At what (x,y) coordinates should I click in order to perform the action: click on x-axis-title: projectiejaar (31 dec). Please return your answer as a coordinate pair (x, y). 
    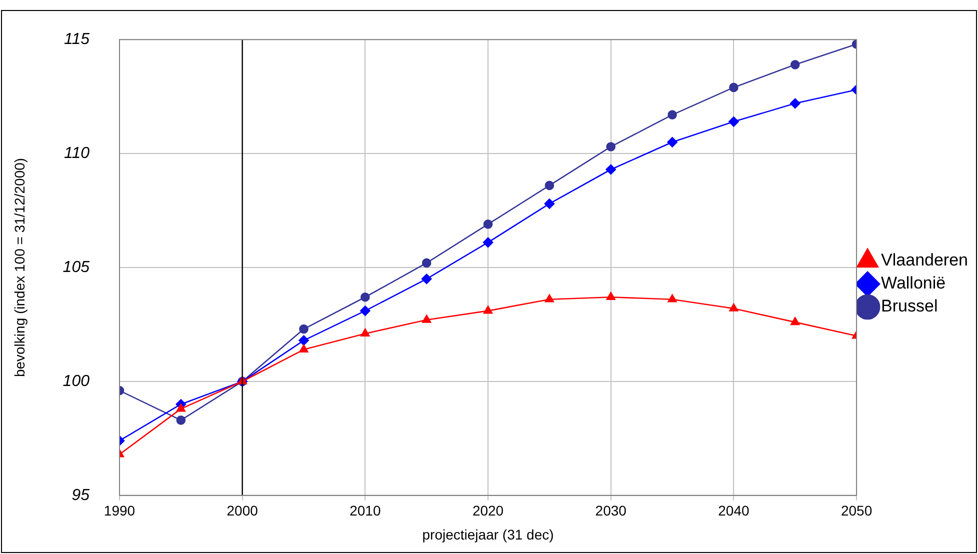
    Looking at the image, I should click on (488, 534).